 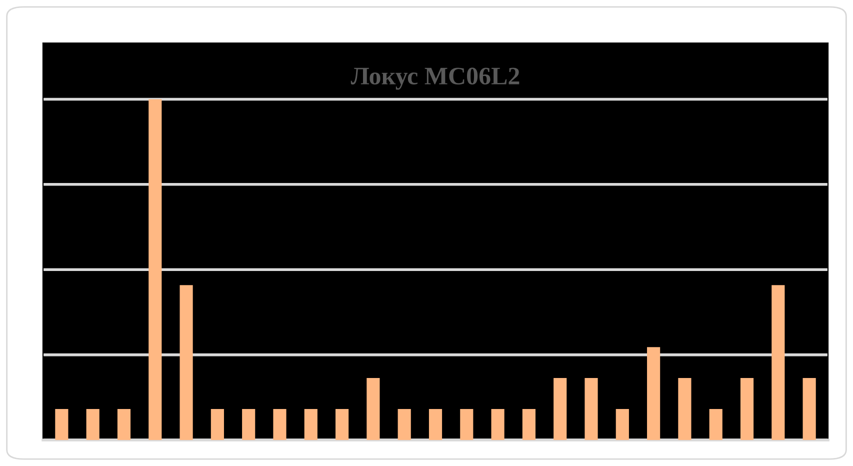 What do you see at coordinates (435, 79) in the screenshot?
I see `chart-title: Локус MC06L2` at bounding box center [435, 79].